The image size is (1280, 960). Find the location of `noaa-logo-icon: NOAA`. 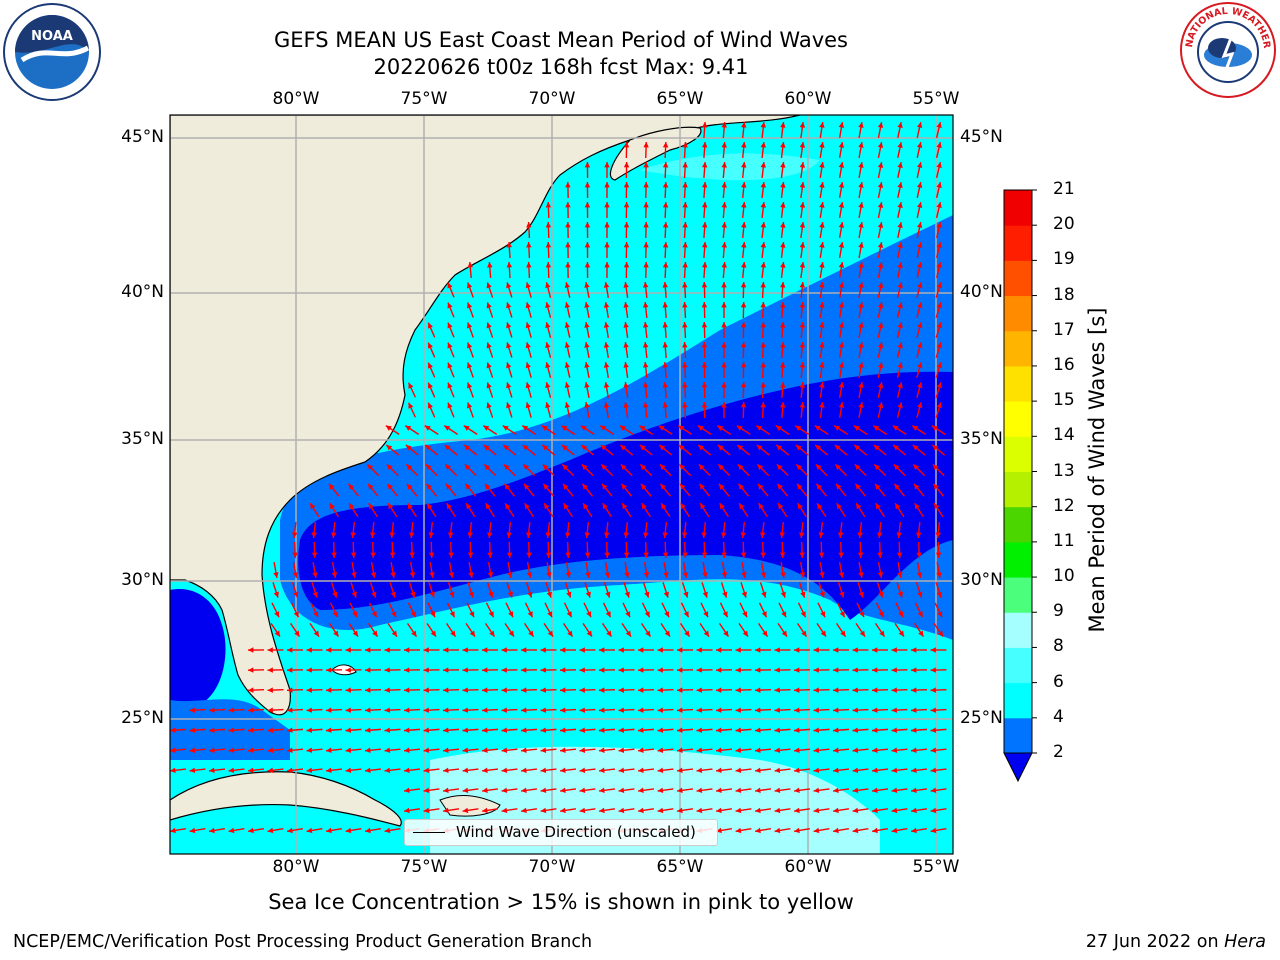

noaa-logo-icon: NOAA is located at coordinates (52, 52).